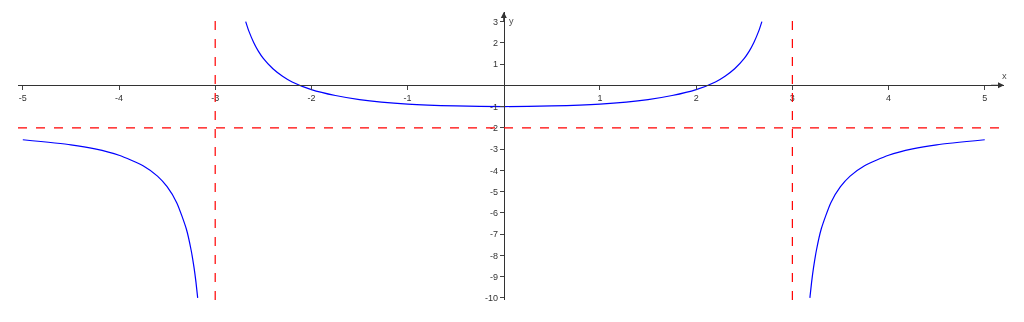 This screenshot has width=1024, height=322. Describe the element at coordinates (22, 98) in the screenshot. I see `x-tick-label: -5` at that location.